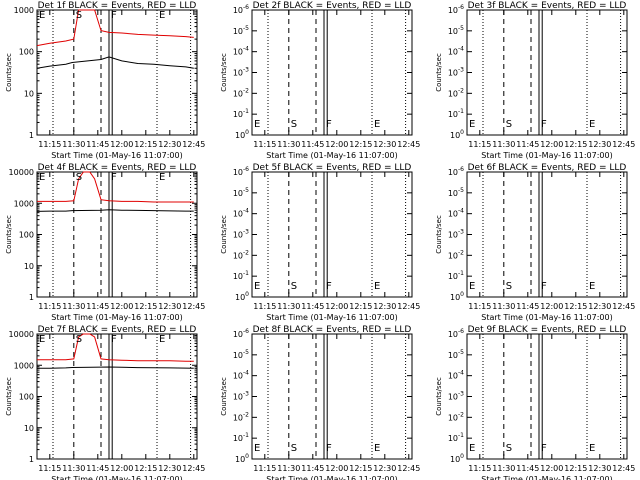 The height and width of the screenshot is (480, 640). I want to click on panel-title: Det 3f BLACK = Events, RED = LLD, so click(547, 6).